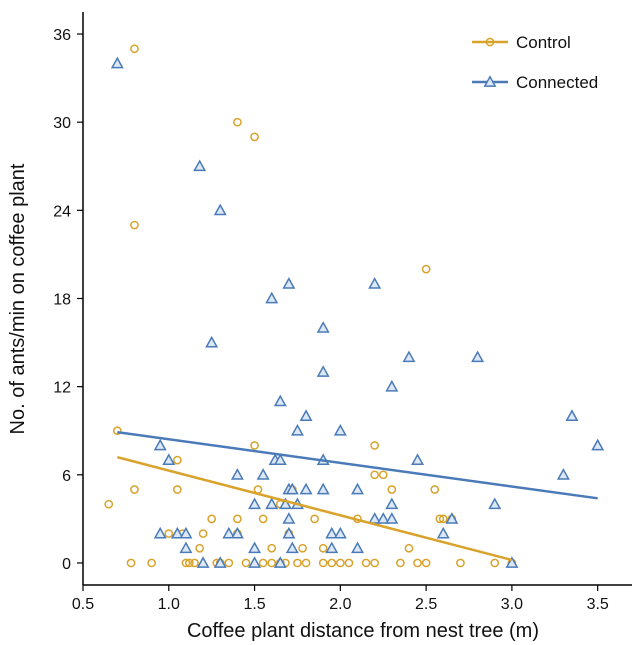 The height and width of the screenshot is (645, 641). I want to click on x-axis-title: Coffee plant distance from nest tree (m), so click(363, 631).